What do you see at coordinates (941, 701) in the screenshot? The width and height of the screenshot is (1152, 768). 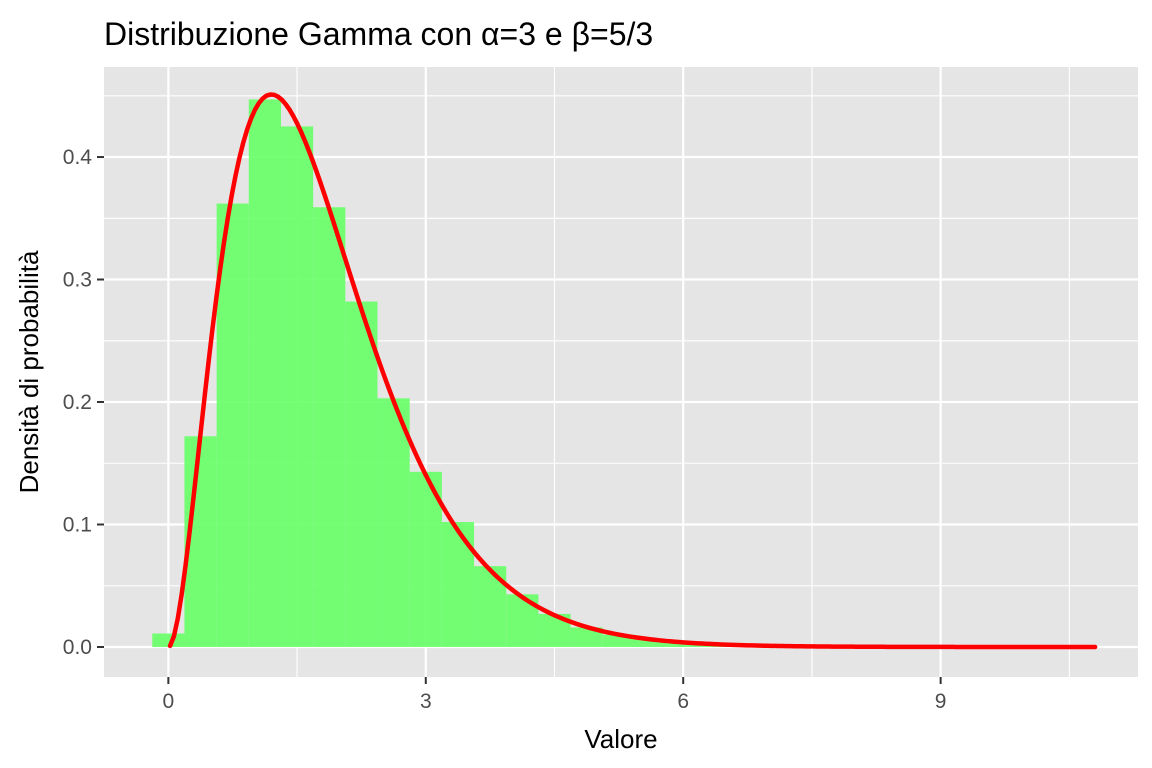 I see `x-tick-label: 9` at bounding box center [941, 701].